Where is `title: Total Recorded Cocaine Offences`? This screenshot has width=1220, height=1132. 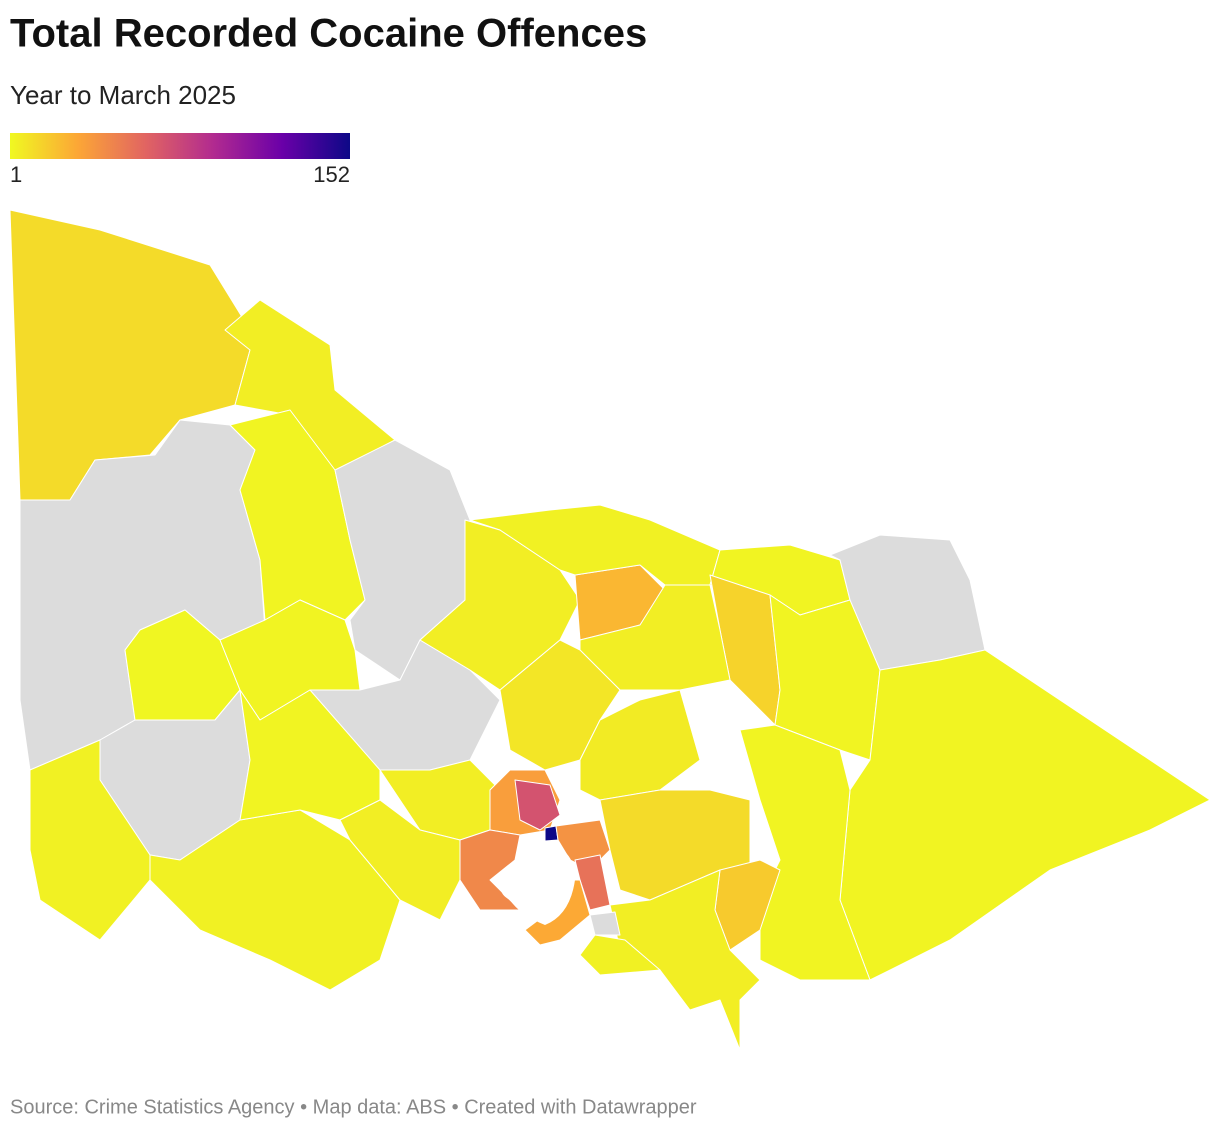
title: Total Recorded Cocaine Offences is located at coordinates (328, 34).